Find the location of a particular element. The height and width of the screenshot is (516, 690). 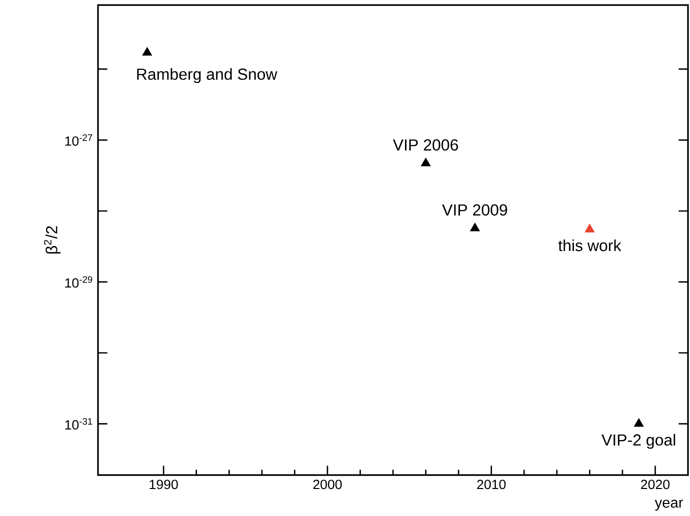

x-tick-label: 2020 is located at coordinates (655, 485).